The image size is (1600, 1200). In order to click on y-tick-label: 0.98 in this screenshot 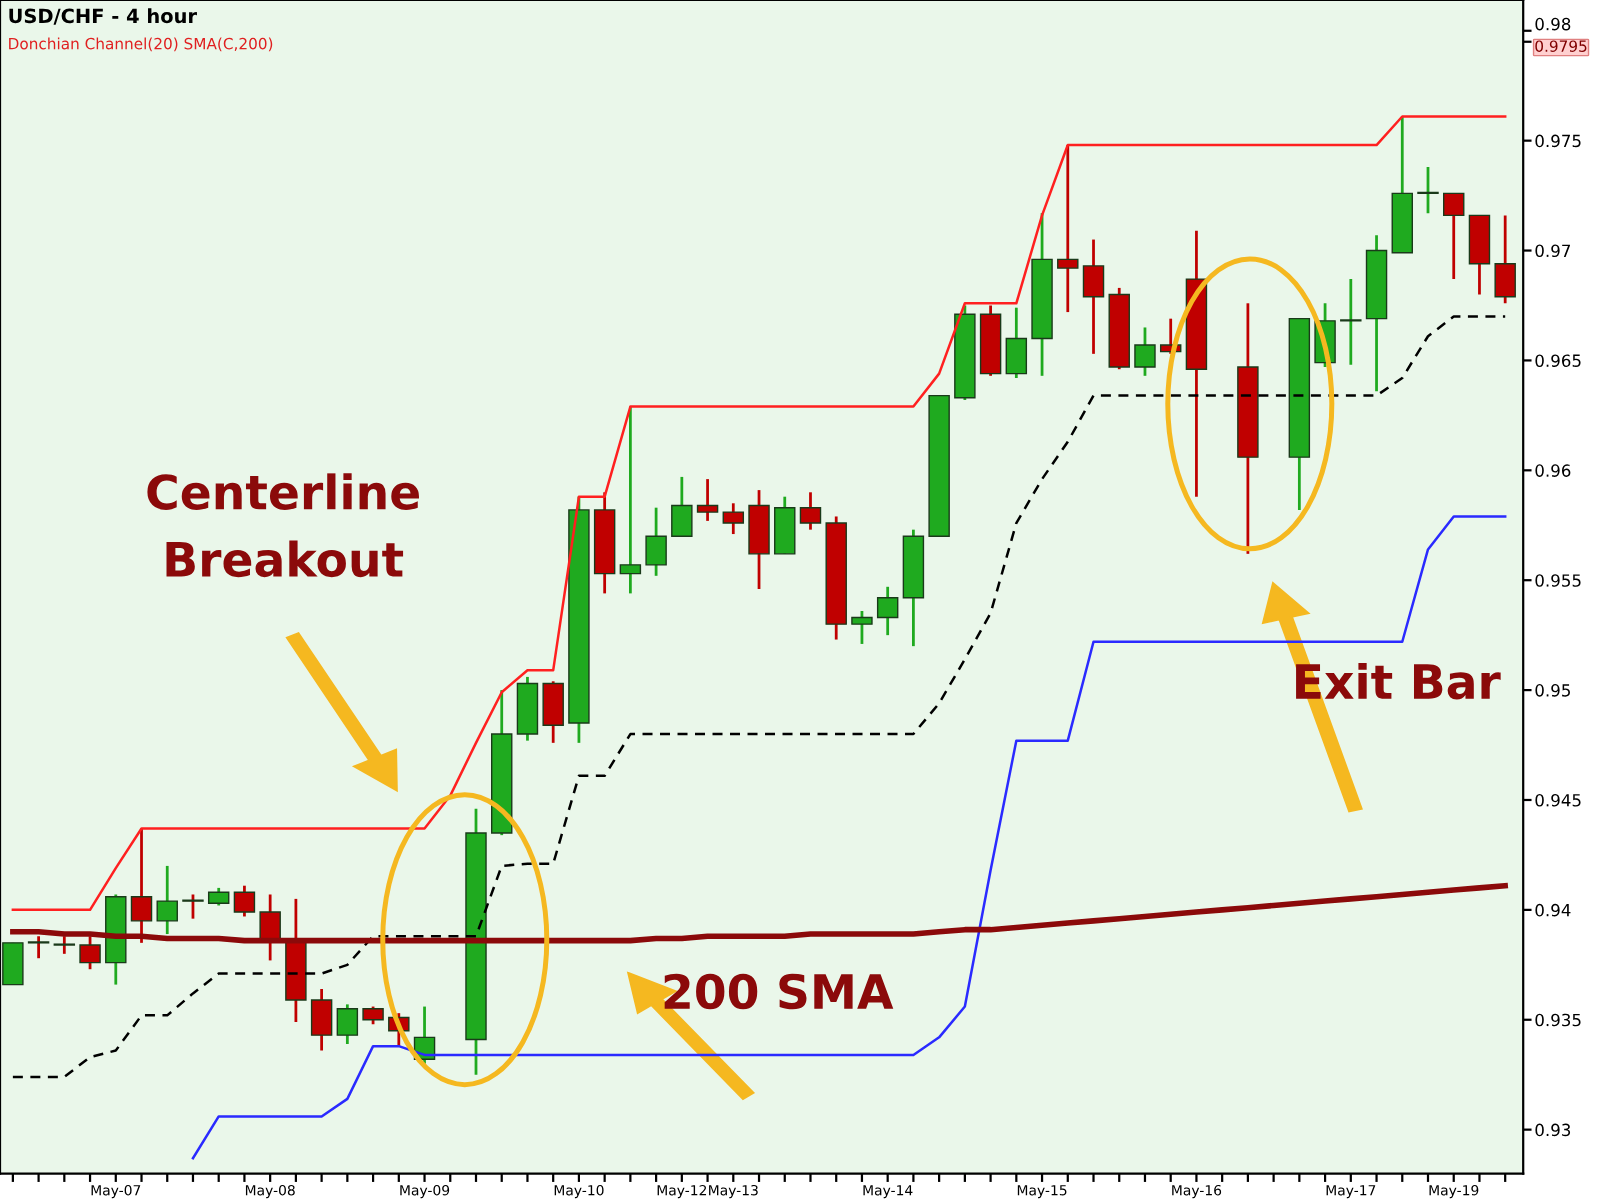, I will do `click(1553, 24)`.